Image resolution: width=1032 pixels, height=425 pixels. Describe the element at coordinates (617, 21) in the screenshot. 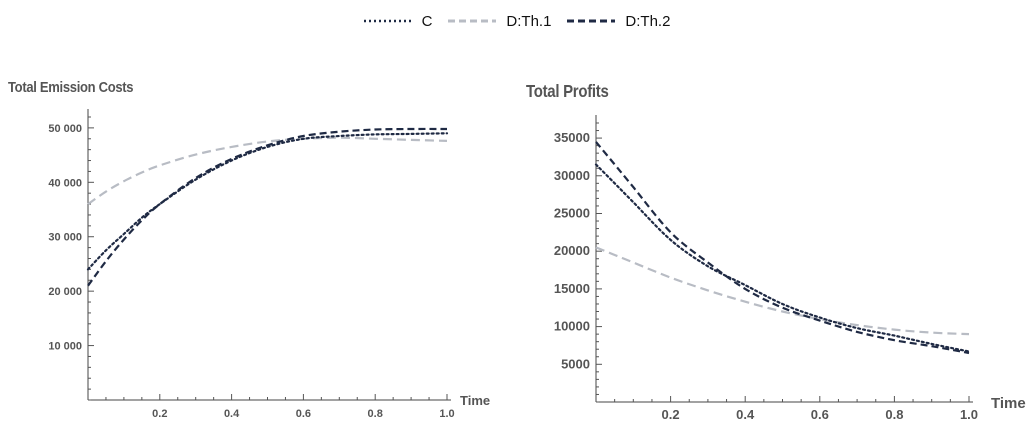

I see `legend-item-d-th-2: D:Th.2` at that location.